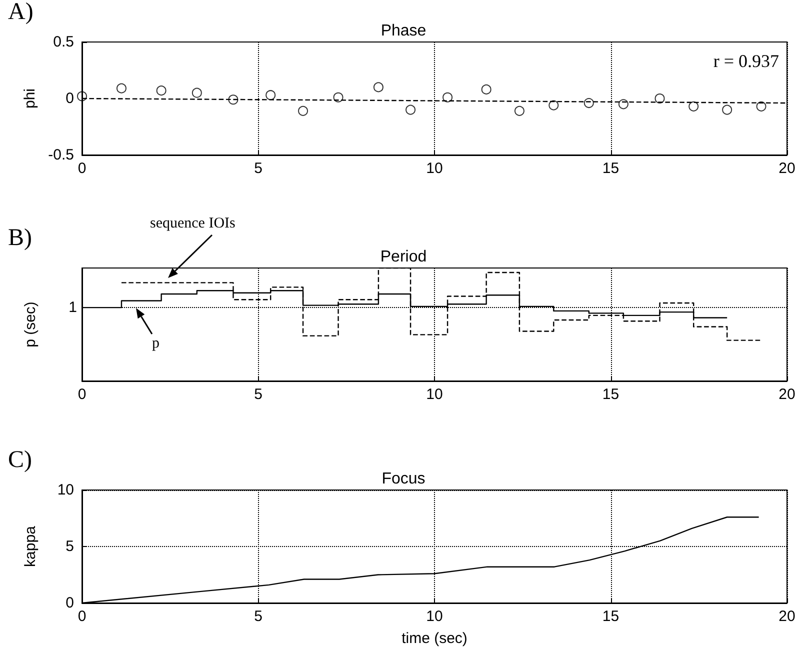  Describe the element at coordinates (435, 638) in the screenshot. I see `x-axis-title: time (sec)` at that location.